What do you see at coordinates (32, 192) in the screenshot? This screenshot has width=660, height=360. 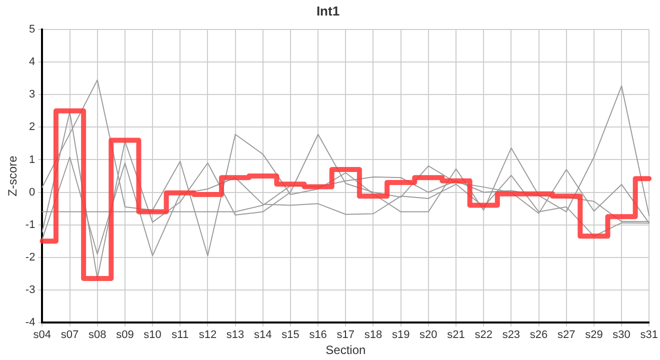 I see `y-tick-label: 0` at bounding box center [32, 192].